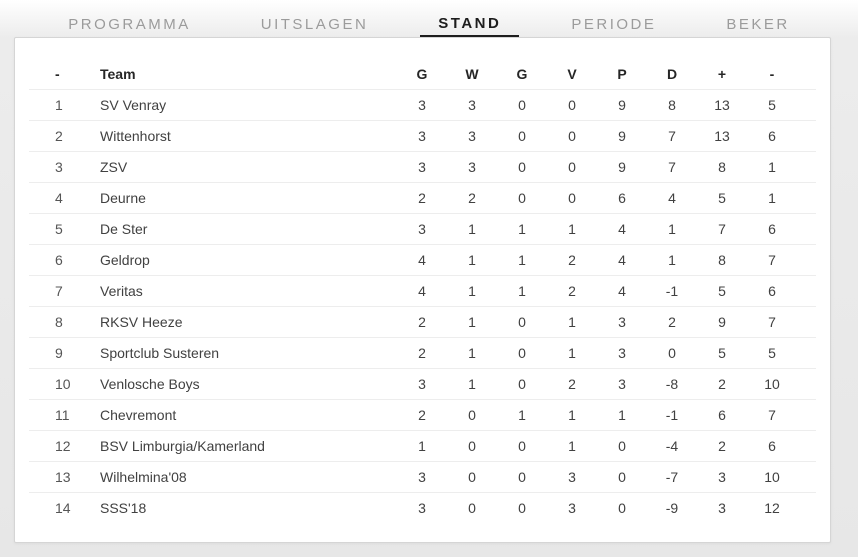 This screenshot has height=557, width=858. Describe the element at coordinates (118, 73) in the screenshot. I see `column-header-team: Team` at that location.